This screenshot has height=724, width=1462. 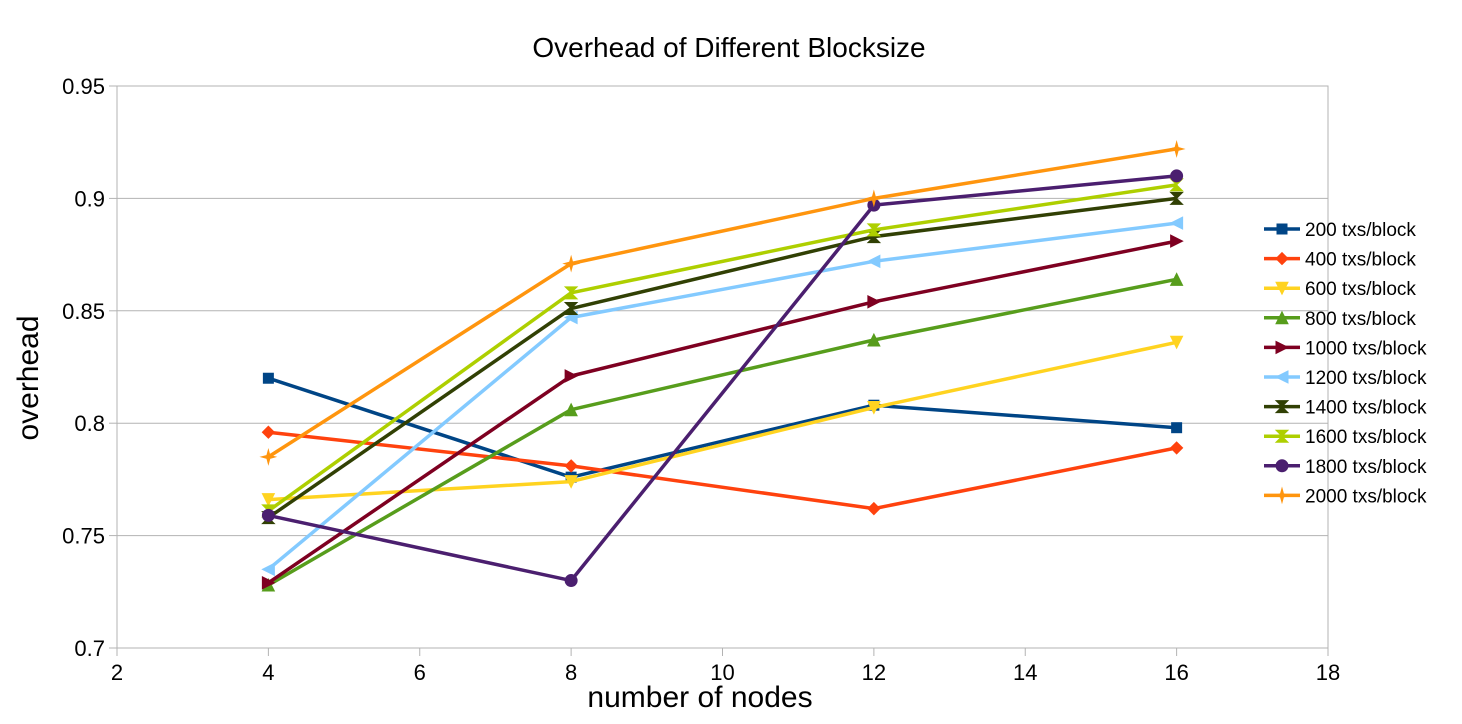 I want to click on legend-label: 2000 txs/block, so click(x=1366, y=496).